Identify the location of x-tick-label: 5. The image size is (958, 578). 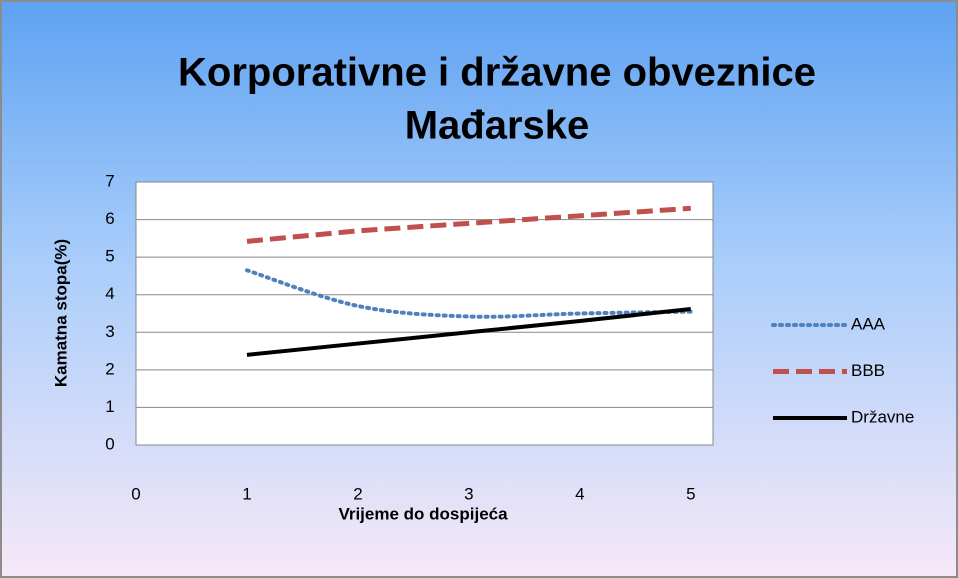
(690, 493).